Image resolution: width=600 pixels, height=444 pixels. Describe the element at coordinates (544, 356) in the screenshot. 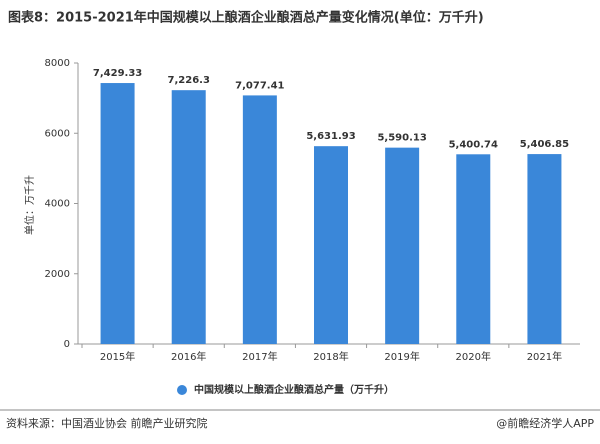

I see `x-tick-label: 2021年` at that location.